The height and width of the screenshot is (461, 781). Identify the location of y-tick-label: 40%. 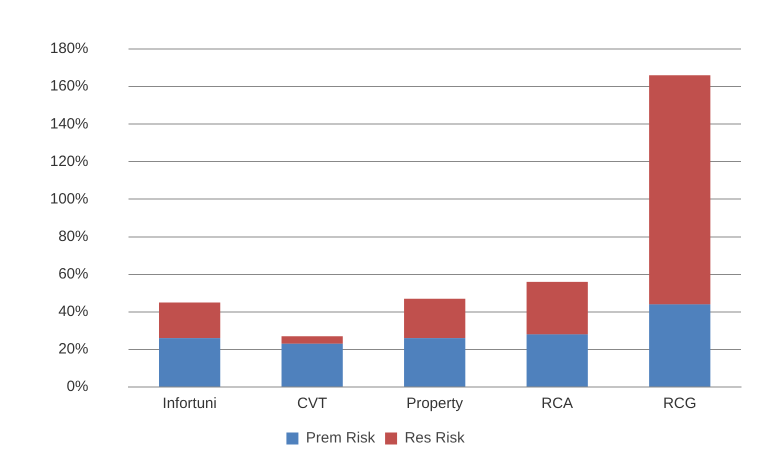
(73, 311).